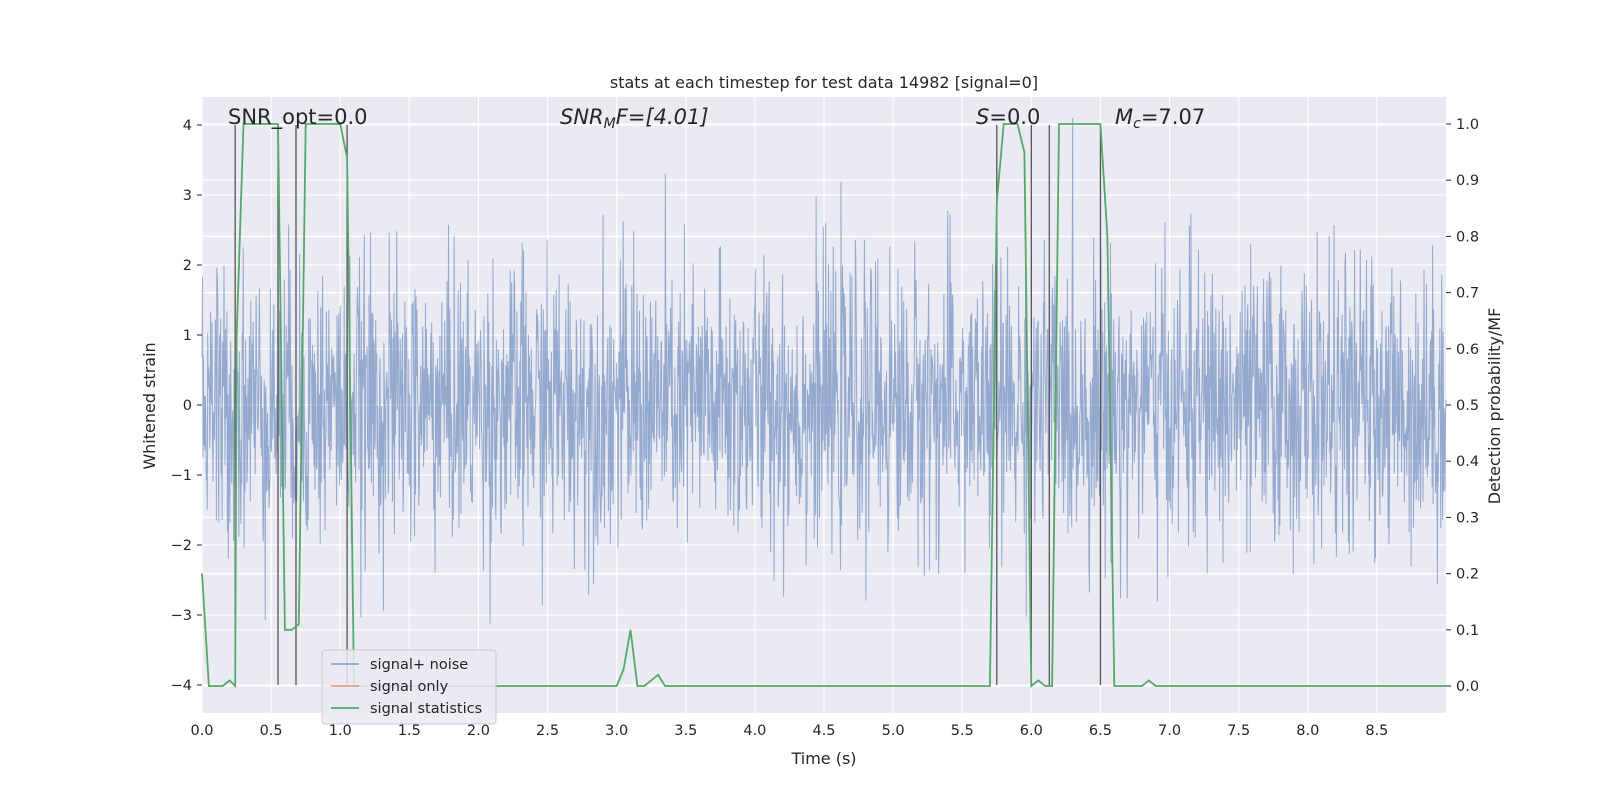  I want to click on legend-box, so click(409, 687).